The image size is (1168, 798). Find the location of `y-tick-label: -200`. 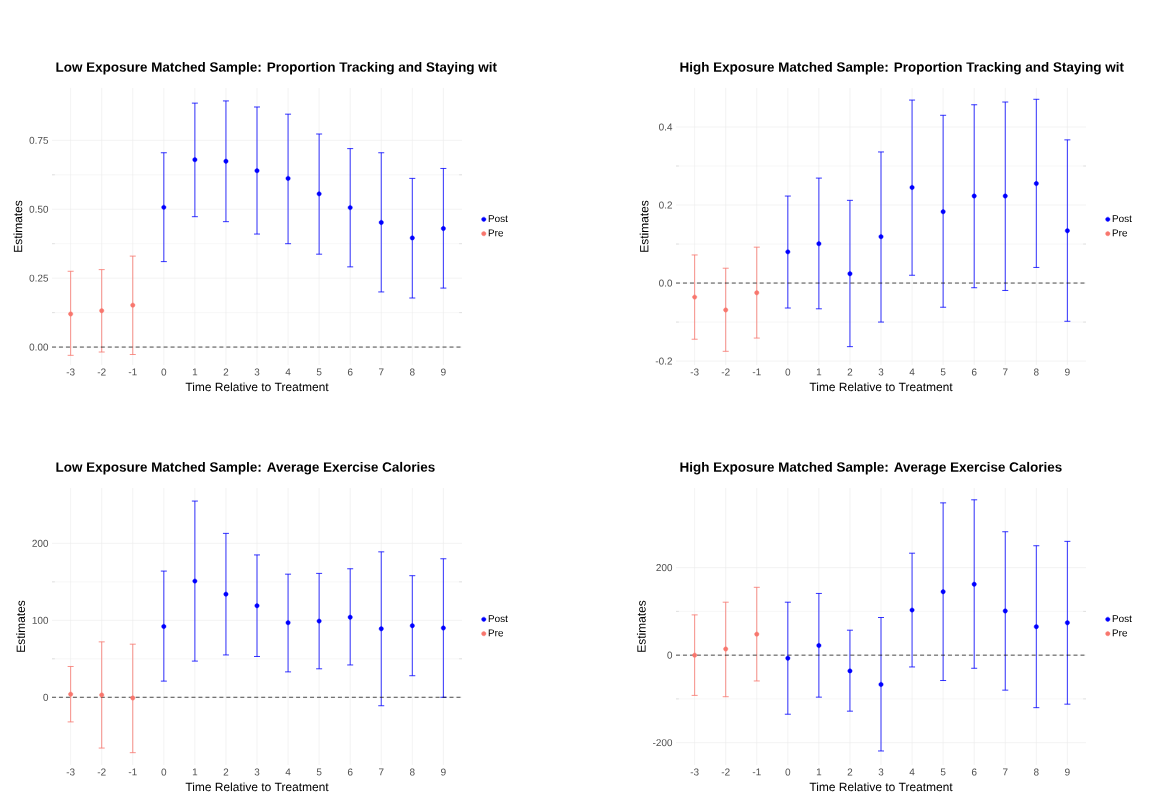

y-tick-label: -200 is located at coordinates (662, 743).